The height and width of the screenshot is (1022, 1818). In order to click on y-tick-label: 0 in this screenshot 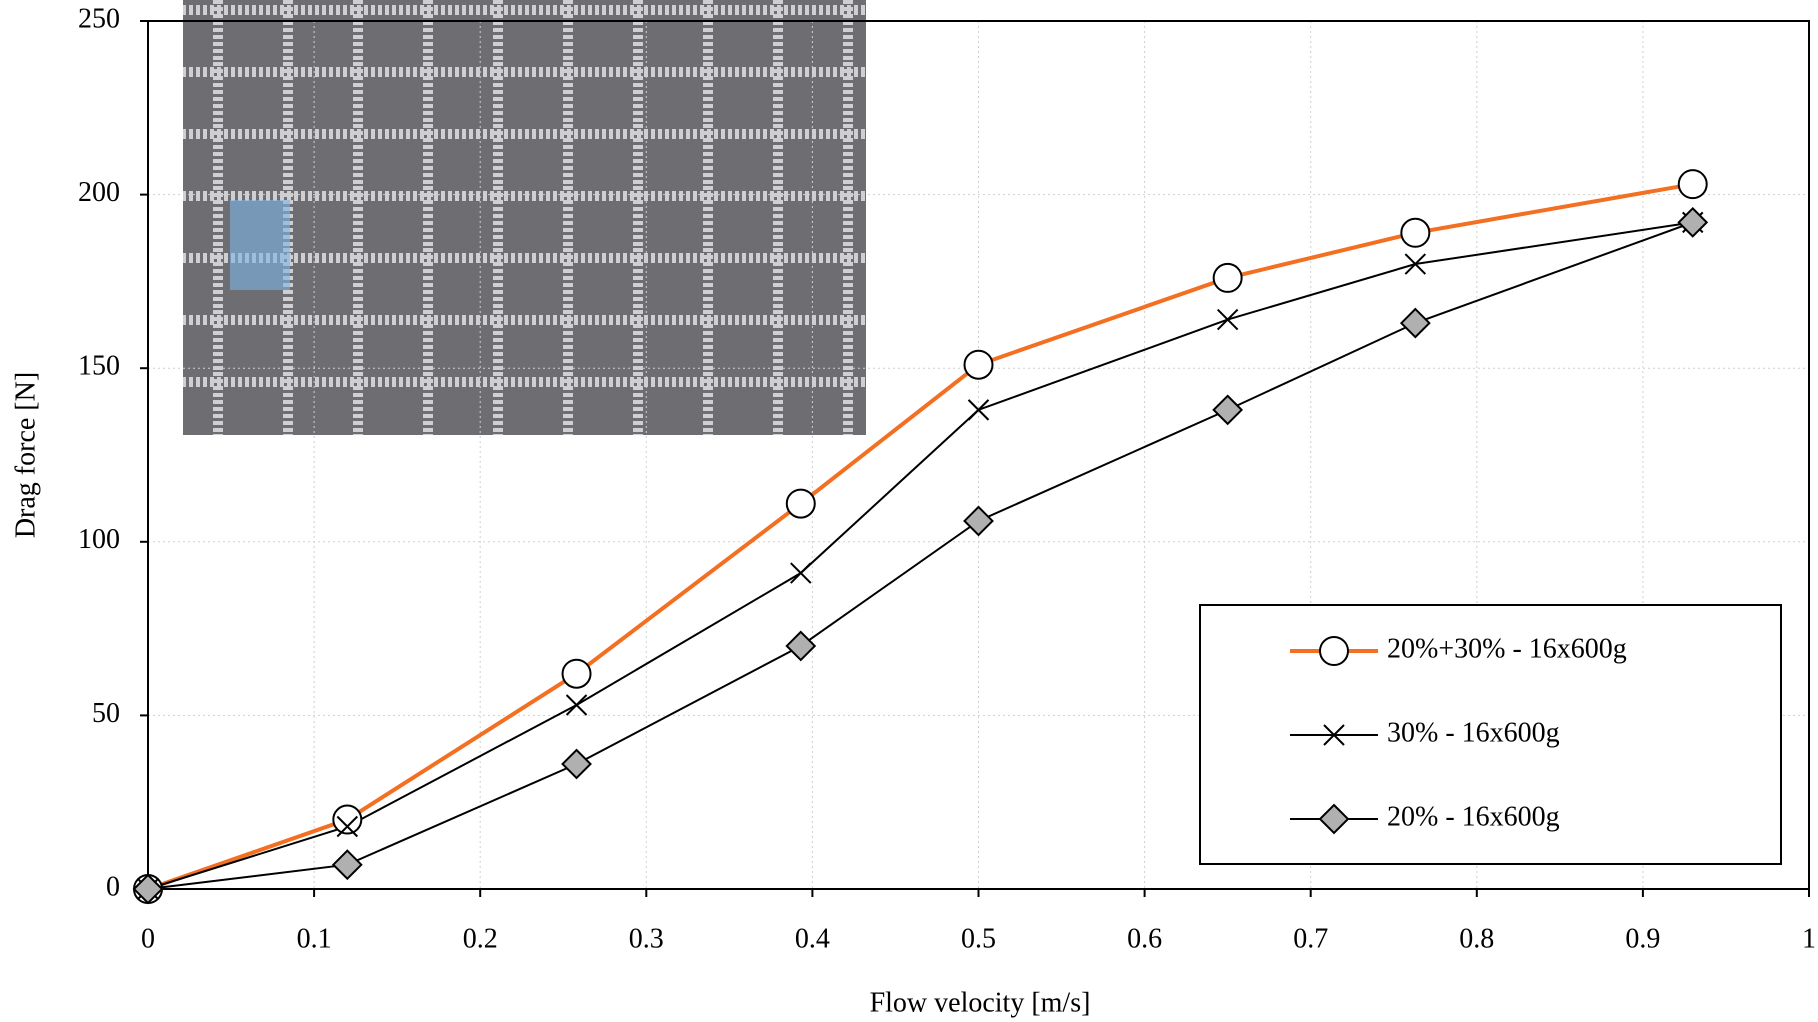, I will do `click(113, 886)`.